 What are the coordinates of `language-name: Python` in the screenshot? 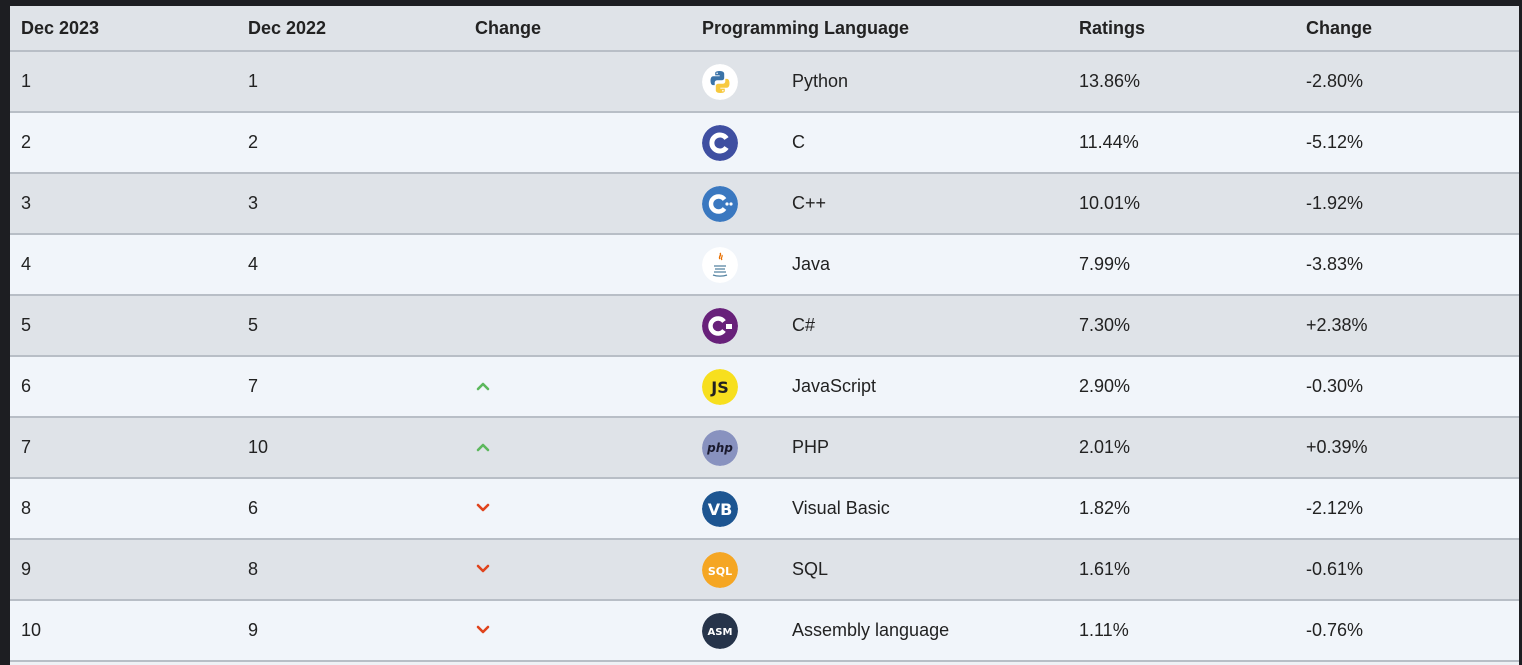 It's located at (820, 81).